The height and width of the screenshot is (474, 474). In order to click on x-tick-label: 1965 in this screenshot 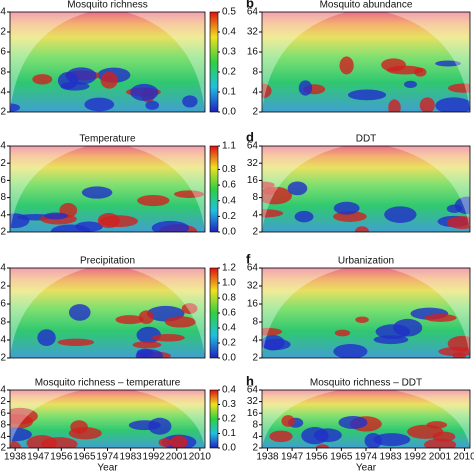, I will do `click(84, 457)`.